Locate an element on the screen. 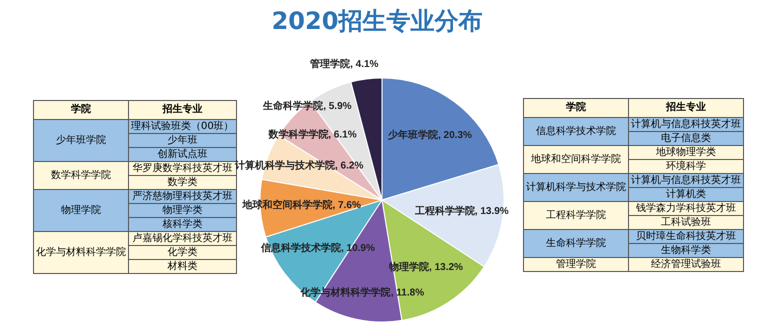 This screenshot has height=329, width=761. text: 电子信息类 is located at coordinates (686, 138).